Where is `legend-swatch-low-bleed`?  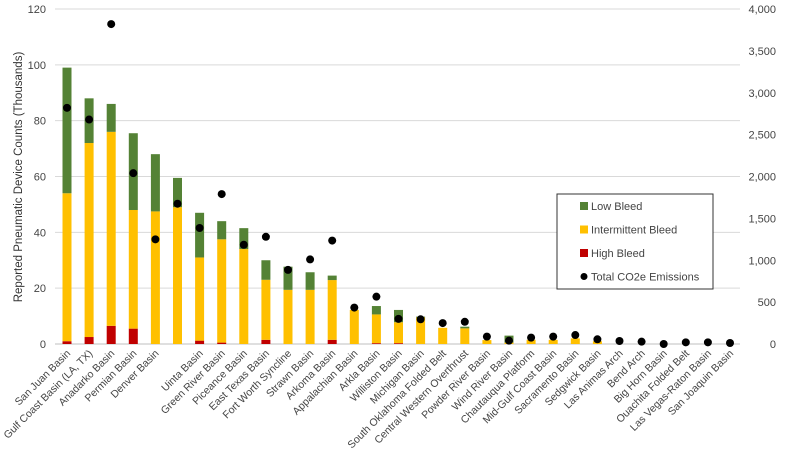
legend-swatch-low-bleed is located at coordinates (584, 206).